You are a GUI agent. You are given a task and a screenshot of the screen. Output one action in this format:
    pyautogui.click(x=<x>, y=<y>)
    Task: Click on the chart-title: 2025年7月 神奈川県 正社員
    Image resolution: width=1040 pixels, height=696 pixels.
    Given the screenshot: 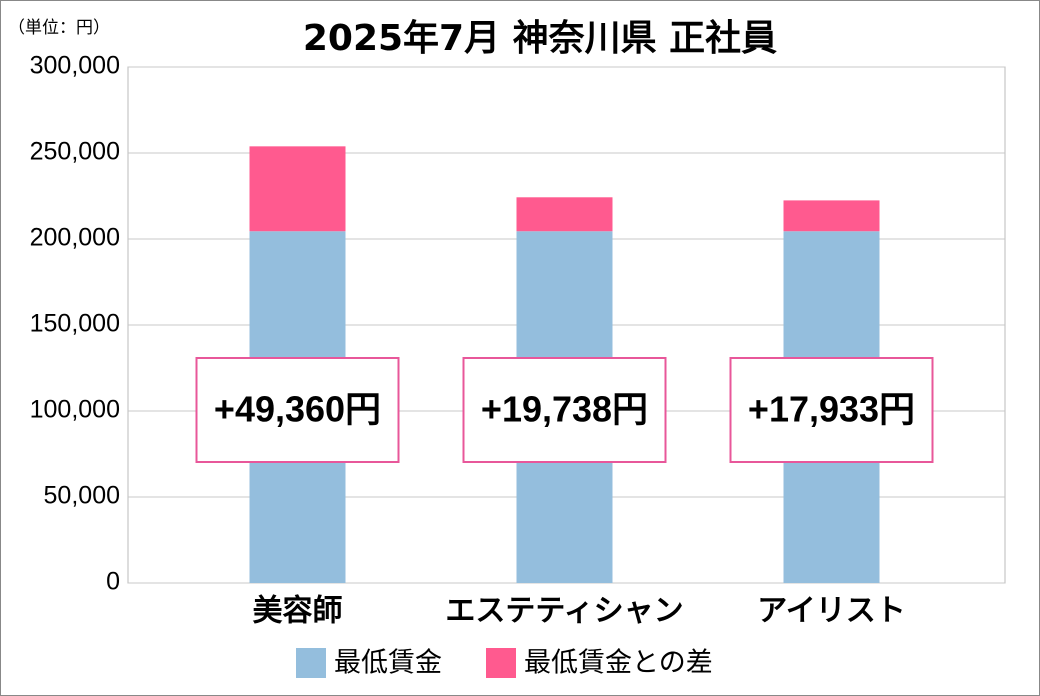 What is the action you would take?
    pyautogui.click(x=540, y=38)
    